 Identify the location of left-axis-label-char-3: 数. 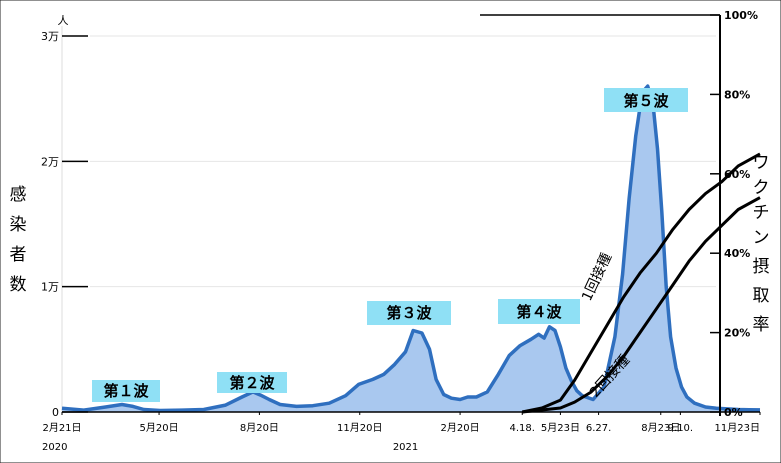
(18, 285).